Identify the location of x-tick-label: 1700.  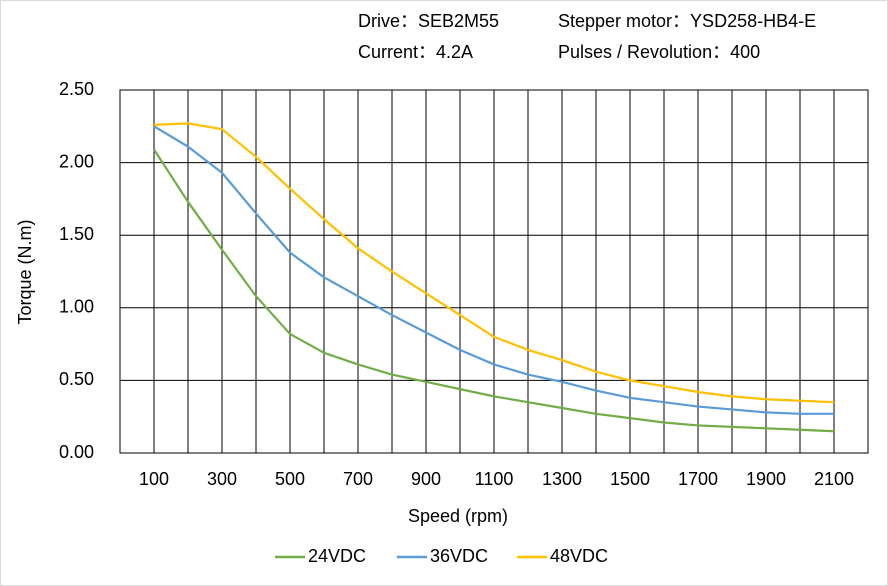
(698, 479).